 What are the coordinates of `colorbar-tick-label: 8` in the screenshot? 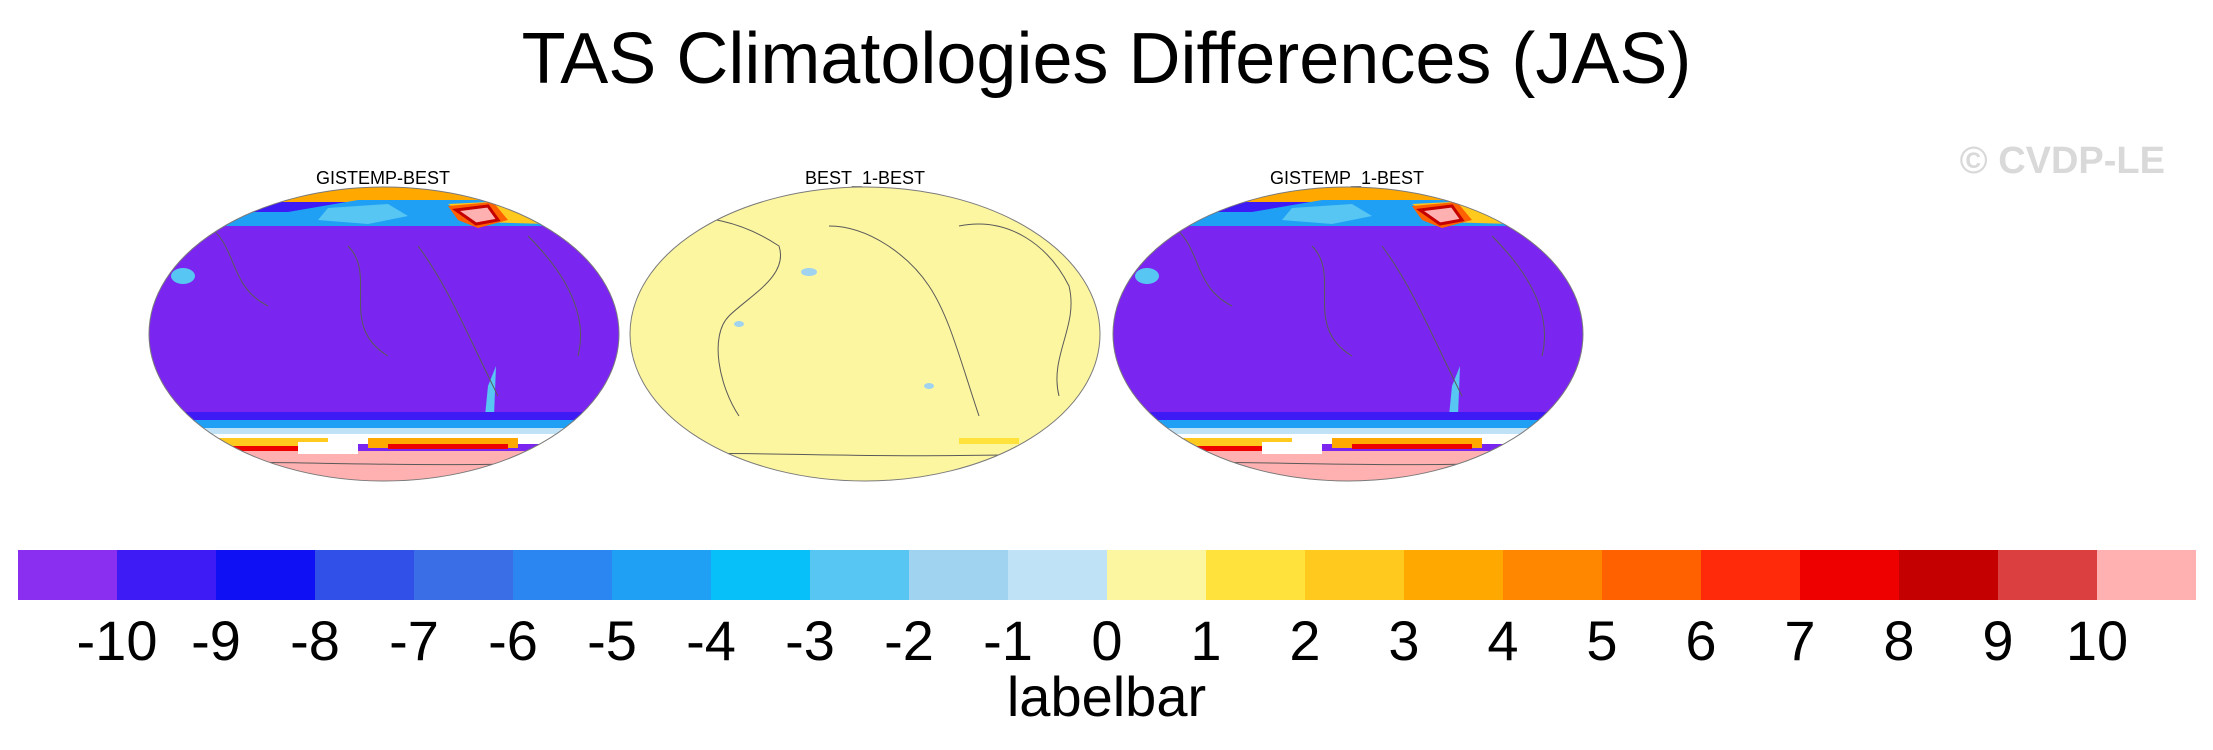 It's located at (1899, 640).